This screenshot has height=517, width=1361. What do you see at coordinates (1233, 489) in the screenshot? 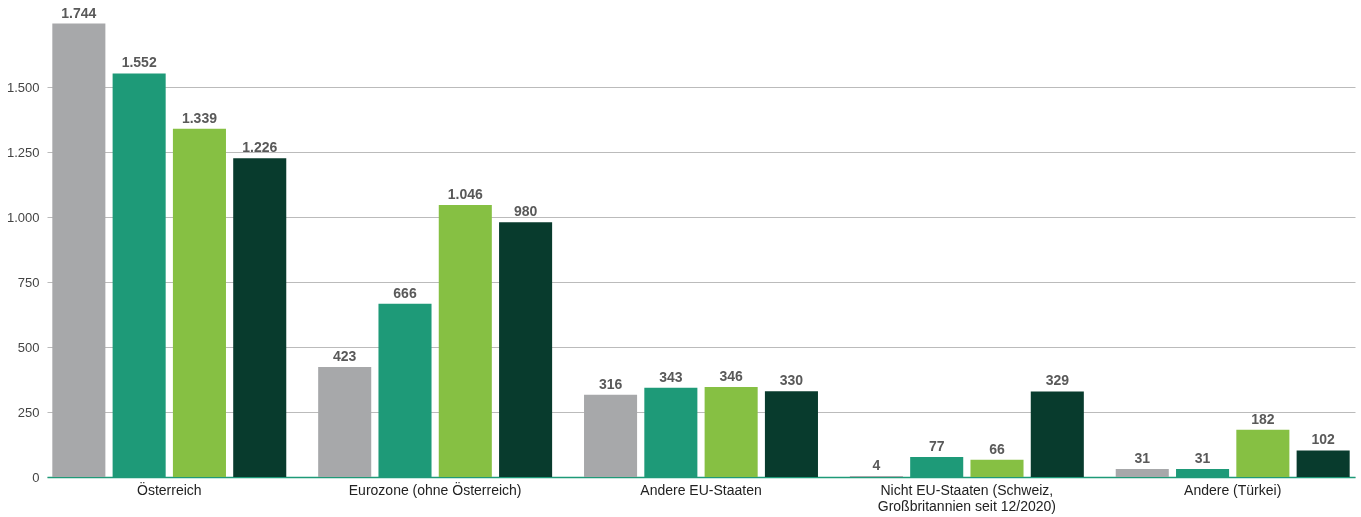
I see `x-tick-label: Andere (Türkei)` at bounding box center [1233, 489].